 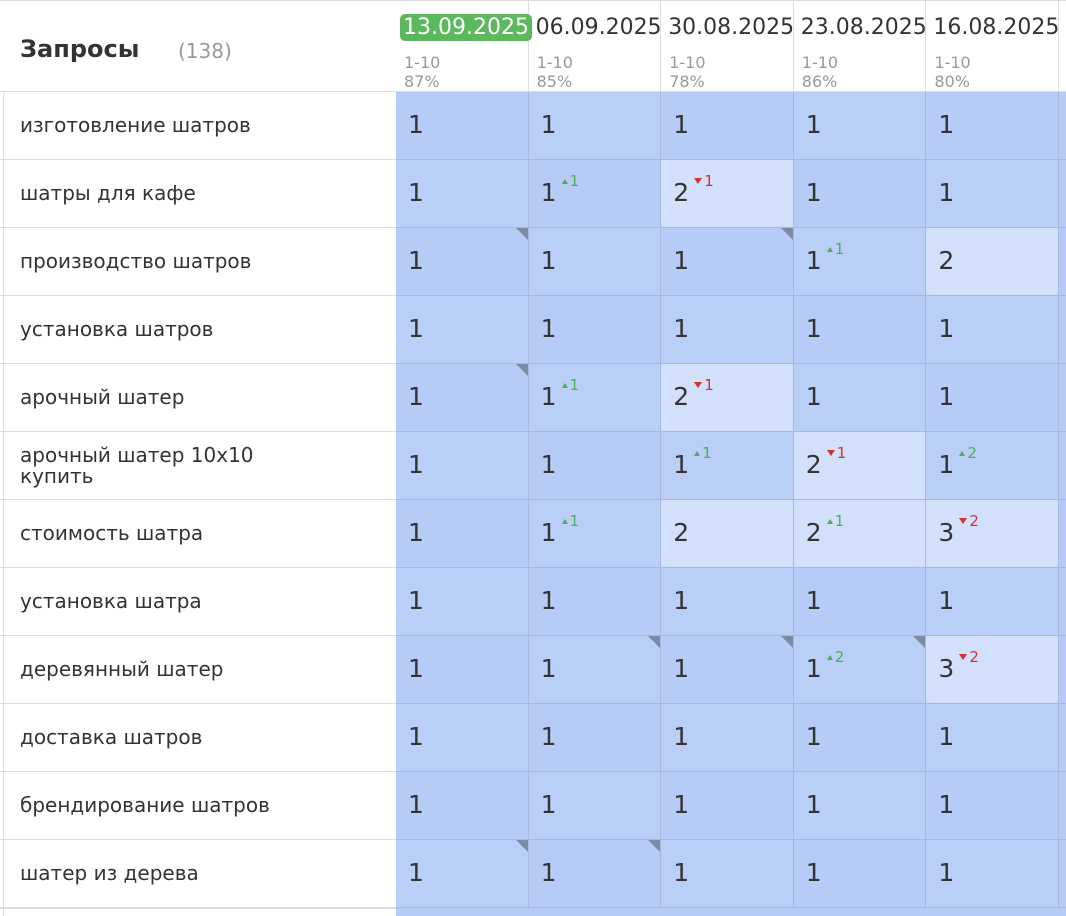 What do you see at coordinates (136, 261) in the screenshot?
I see `query-text: производство шатров` at bounding box center [136, 261].